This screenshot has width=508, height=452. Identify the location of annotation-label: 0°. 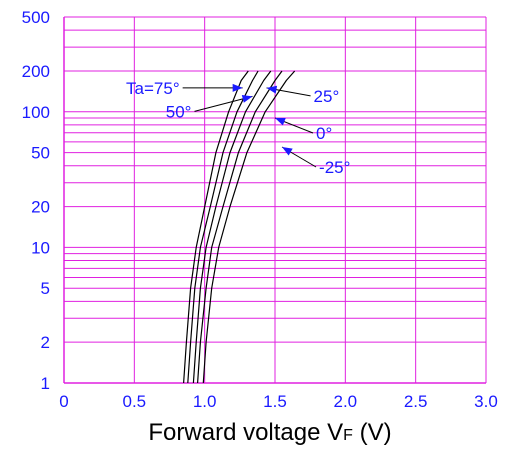
(324, 133).